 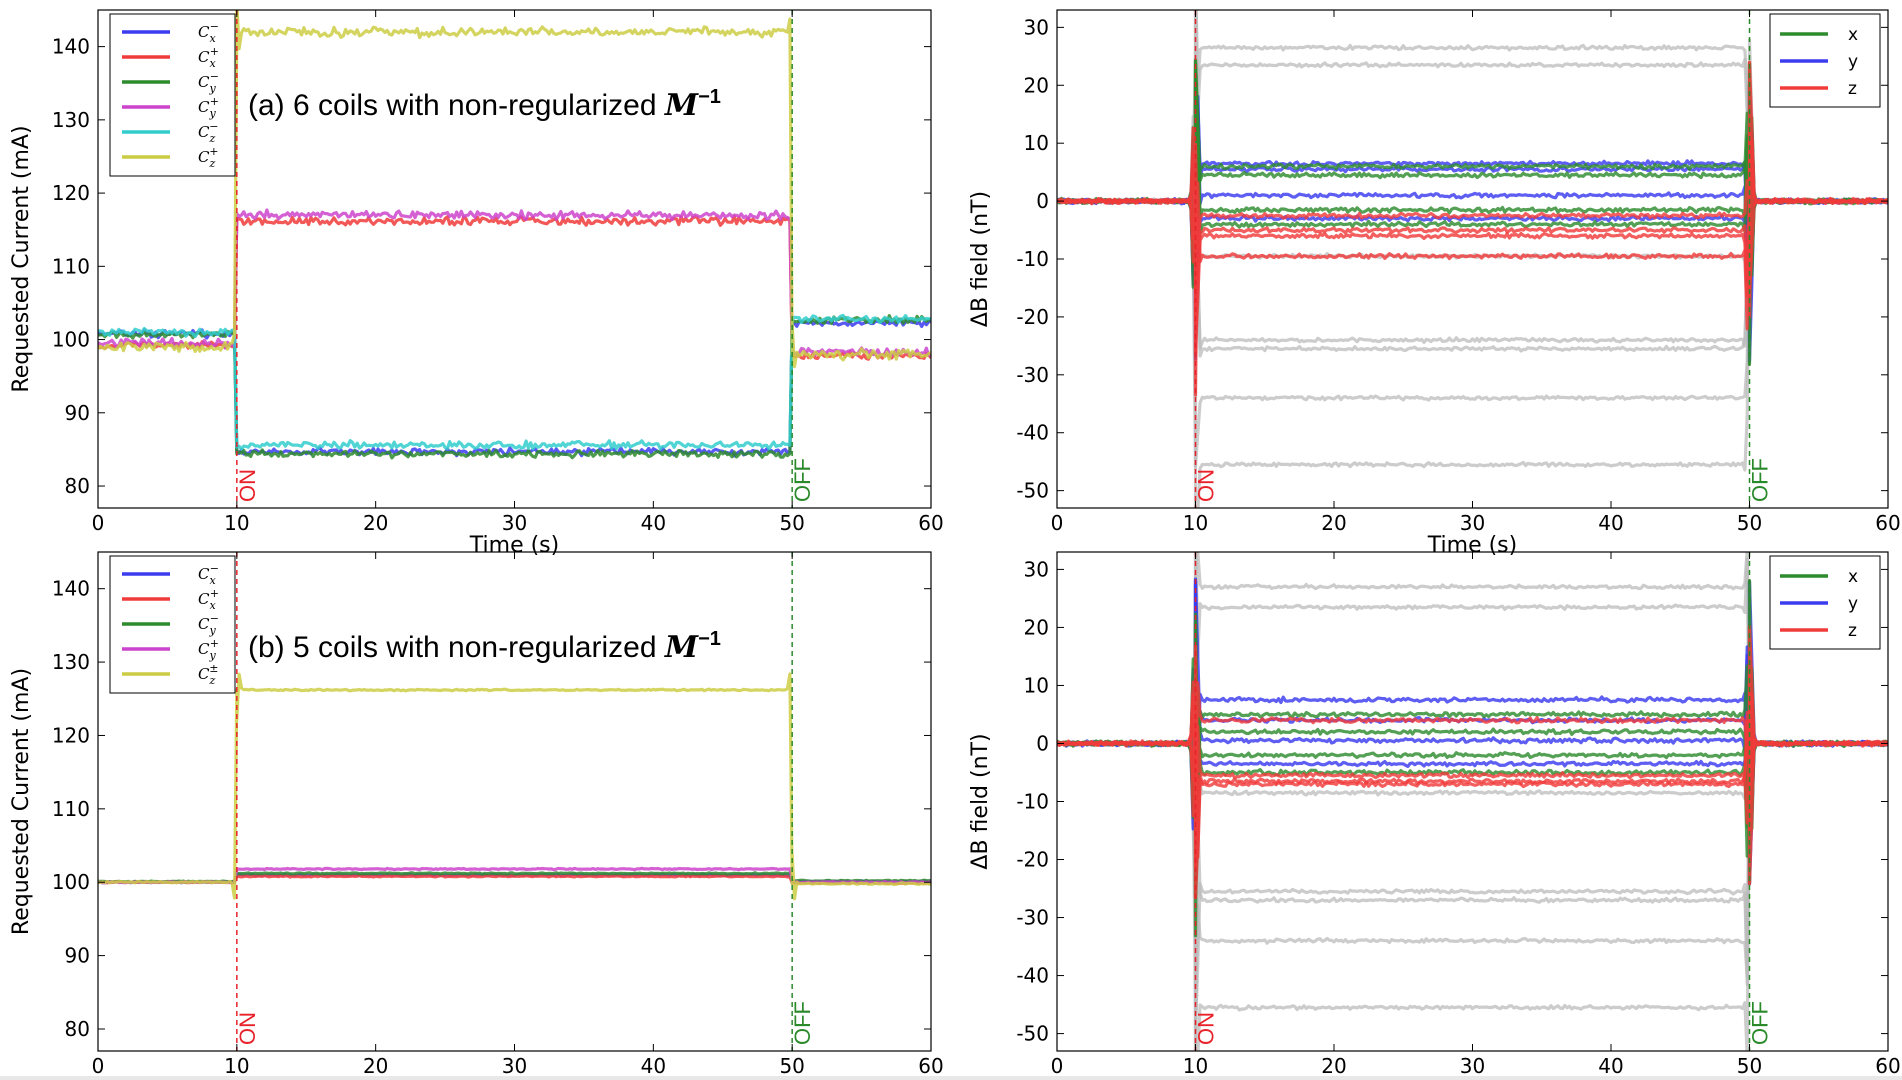 I want to click on series-line-z-pm, so click(x=514, y=786).